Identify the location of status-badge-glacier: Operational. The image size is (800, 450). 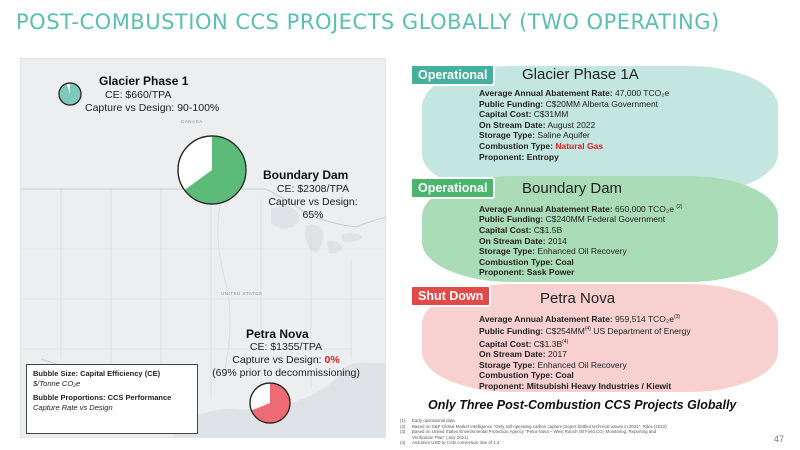
(453, 75).